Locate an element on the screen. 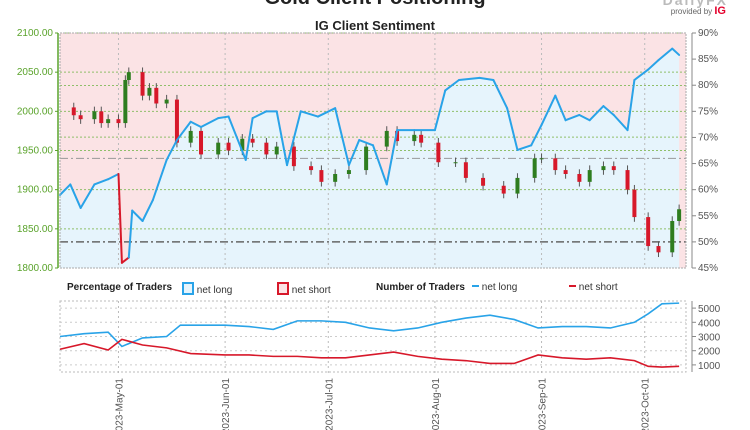 This screenshot has height=430, width=750. net-short-swatch is located at coordinates (283, 288).